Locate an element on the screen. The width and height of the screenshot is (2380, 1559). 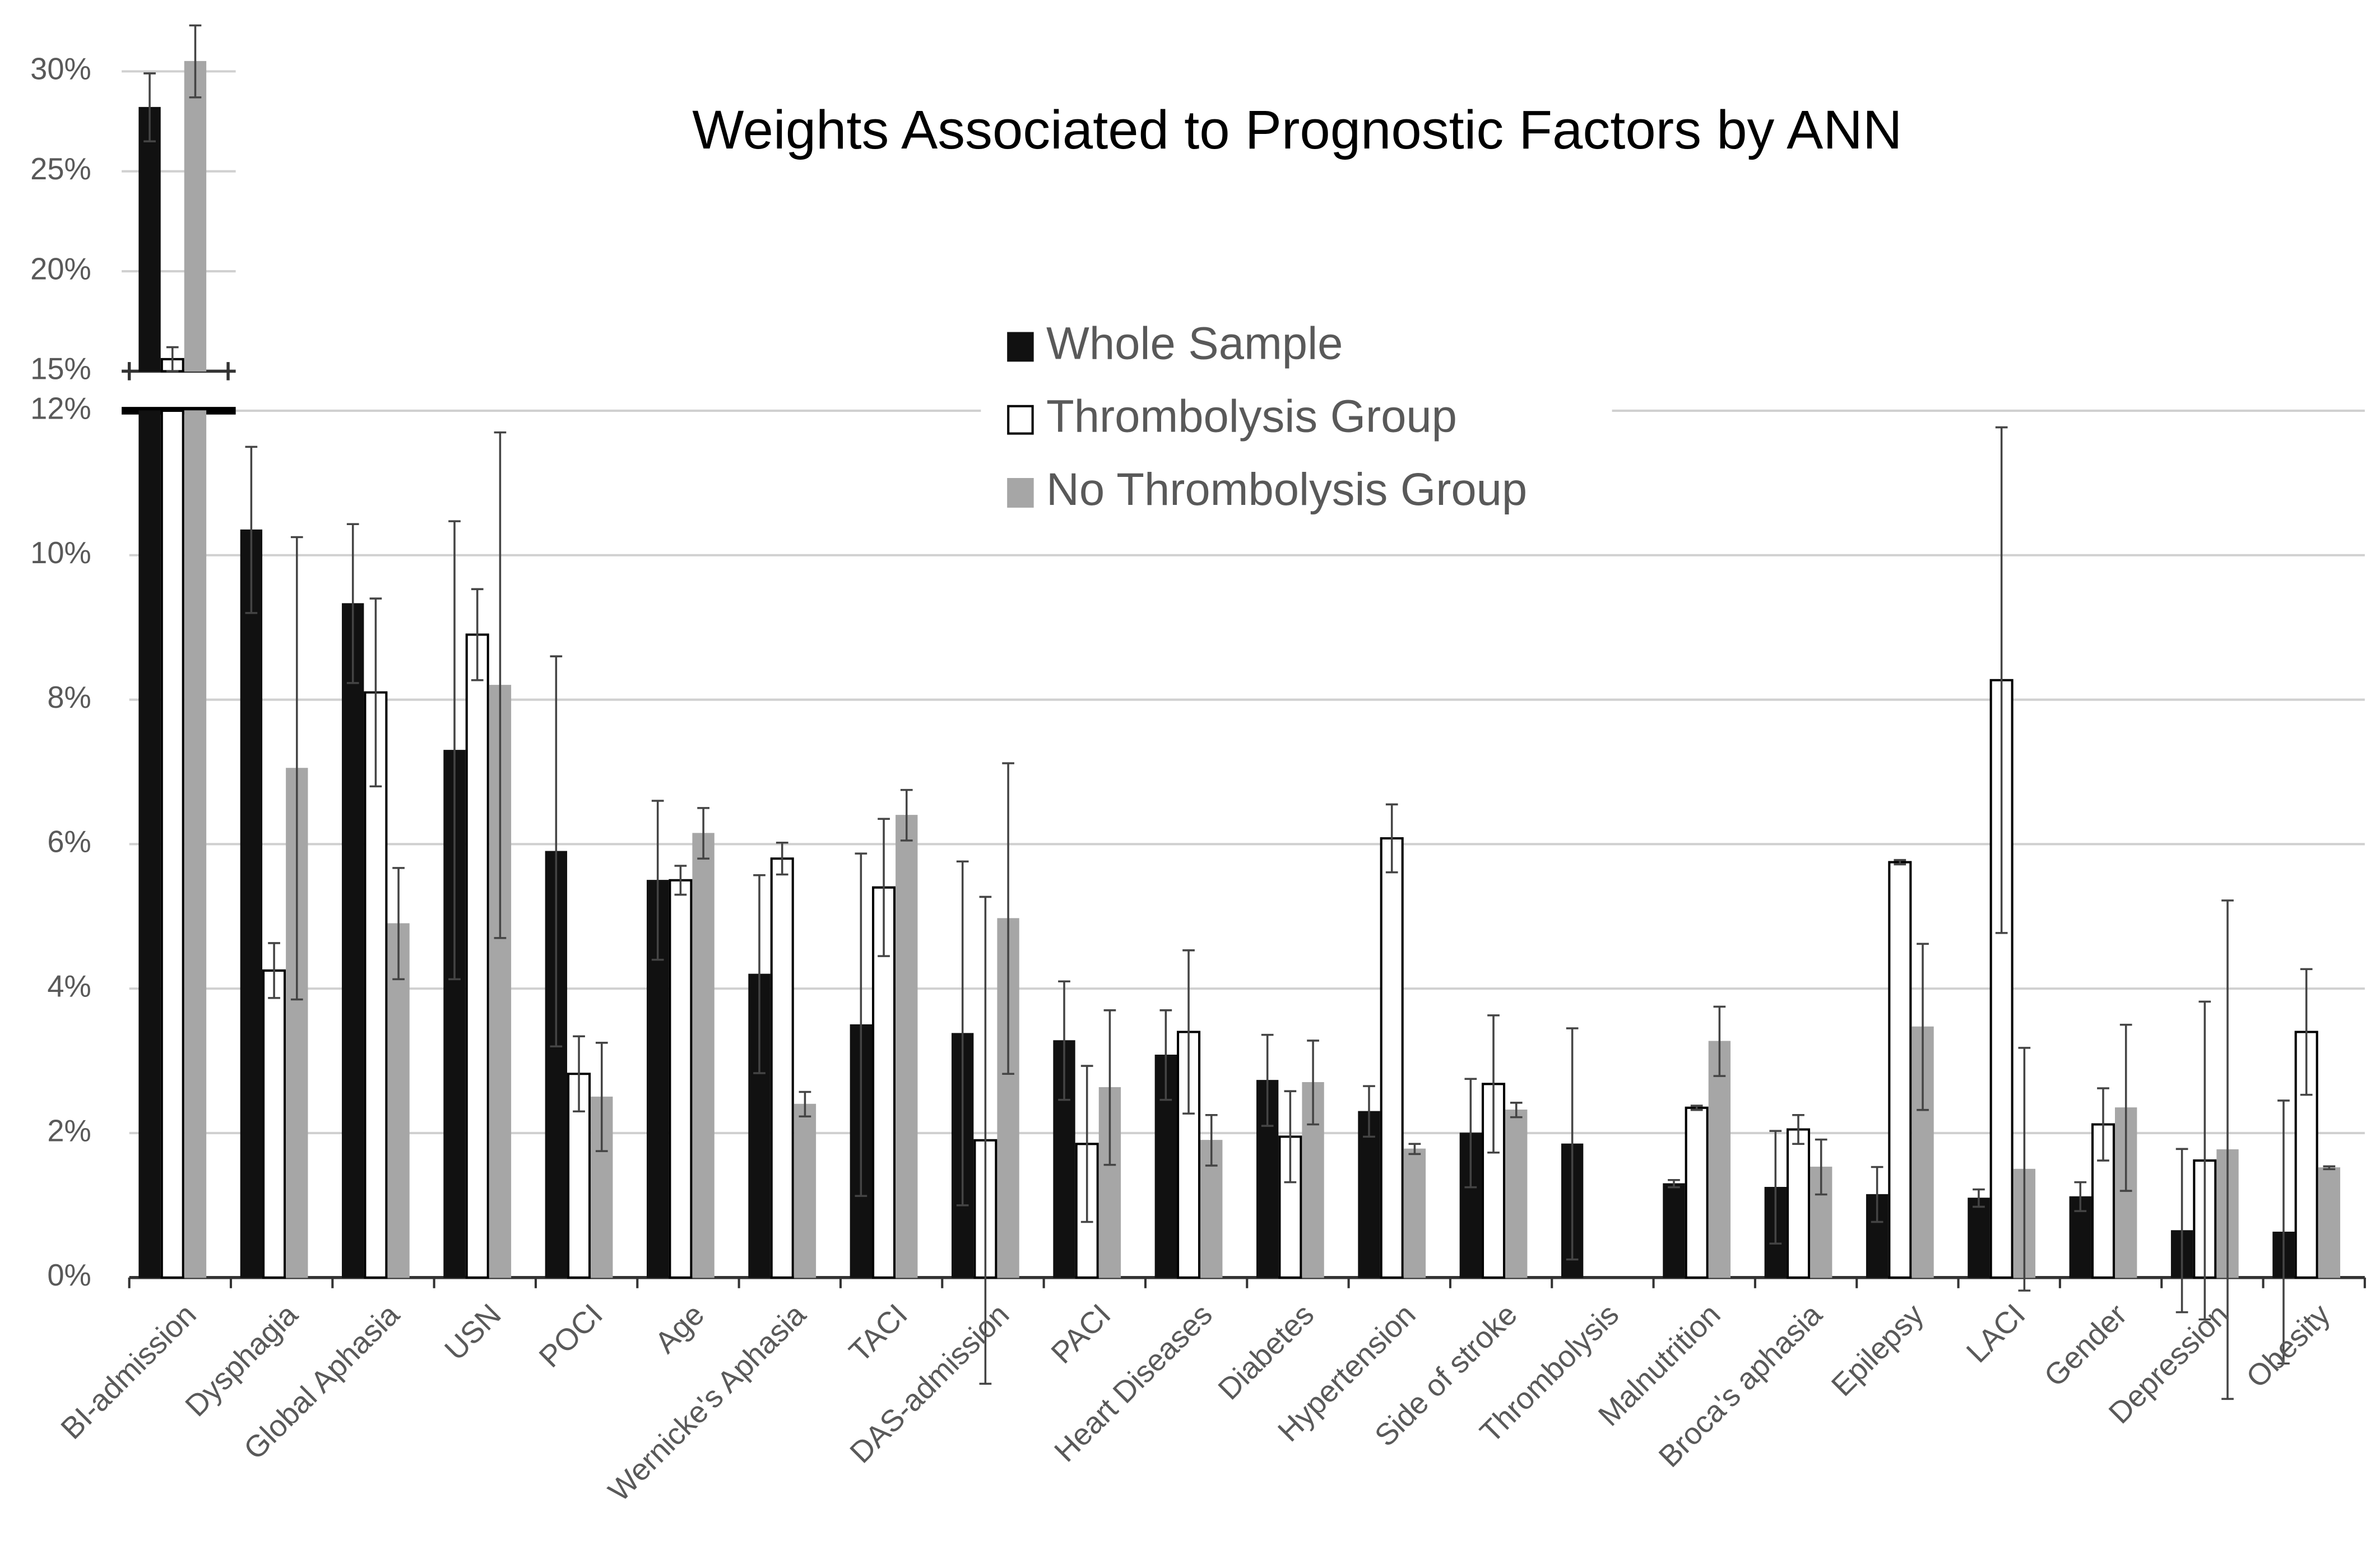
y-tick-label: 30% is located at coordinates (60, 69).